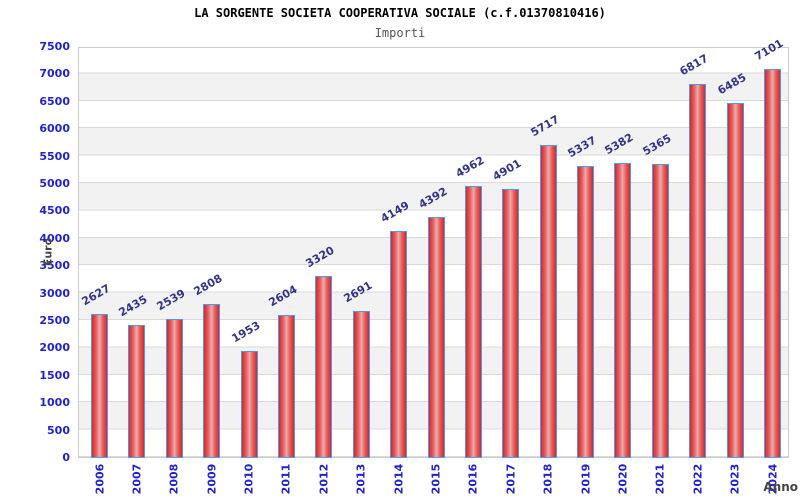 This screenshot has height=500, width=800. What do you see at coordinates (735, 280) in the screenshot?
I see `bar-2023` at bounding box center [735, 280].